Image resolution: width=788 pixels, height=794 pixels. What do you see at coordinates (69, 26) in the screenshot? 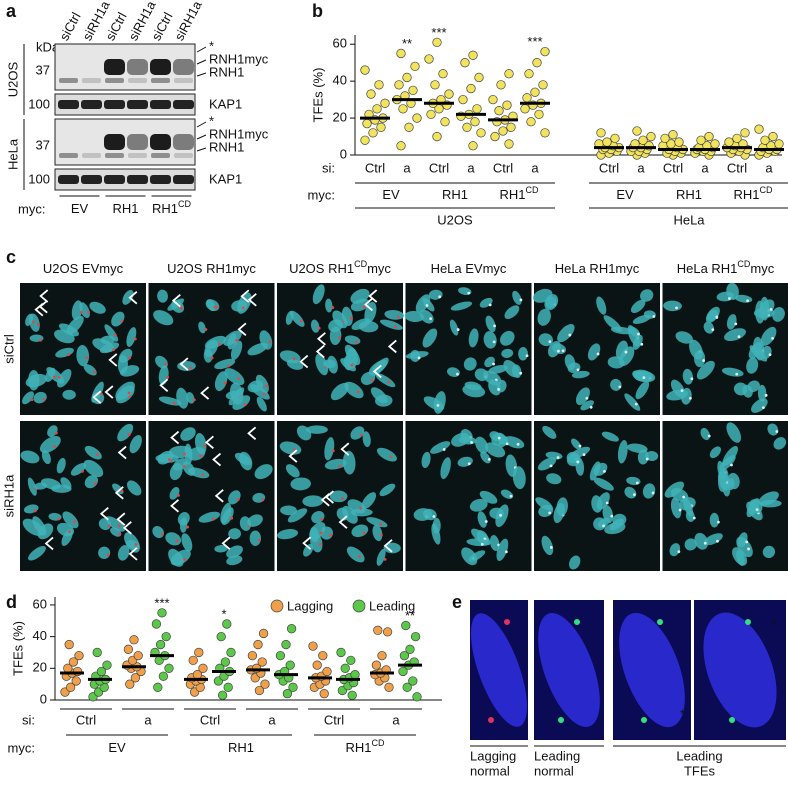
I see `lane-label: siCtrl` at bounding box center [69, 26].